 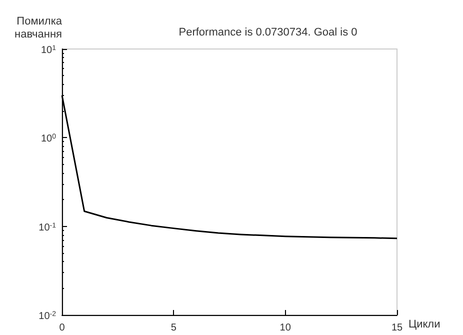 What do you see at coordinates (268, 32) in the screenshot?
I see `chart-title: Performance is 0.0730734. Goal is 0` at bounding box center [268, 32].